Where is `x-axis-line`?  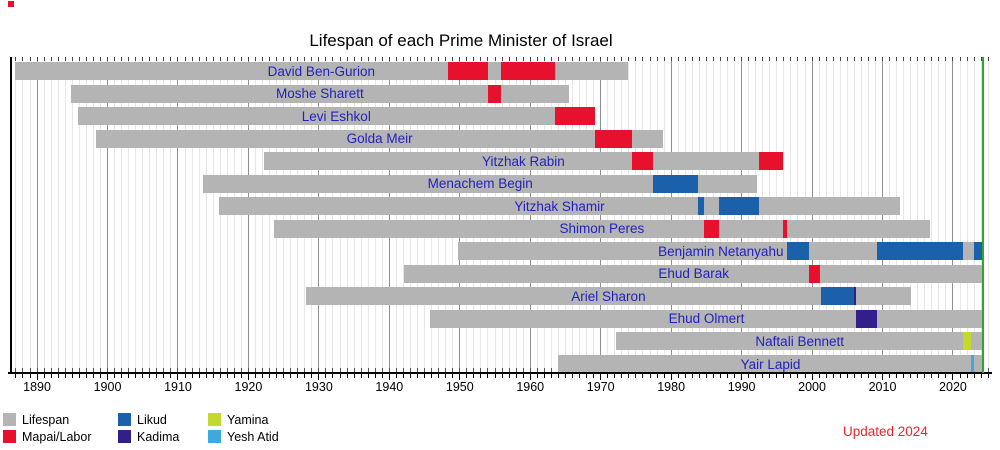
x-axis-line is located at coordinates (500, 373).